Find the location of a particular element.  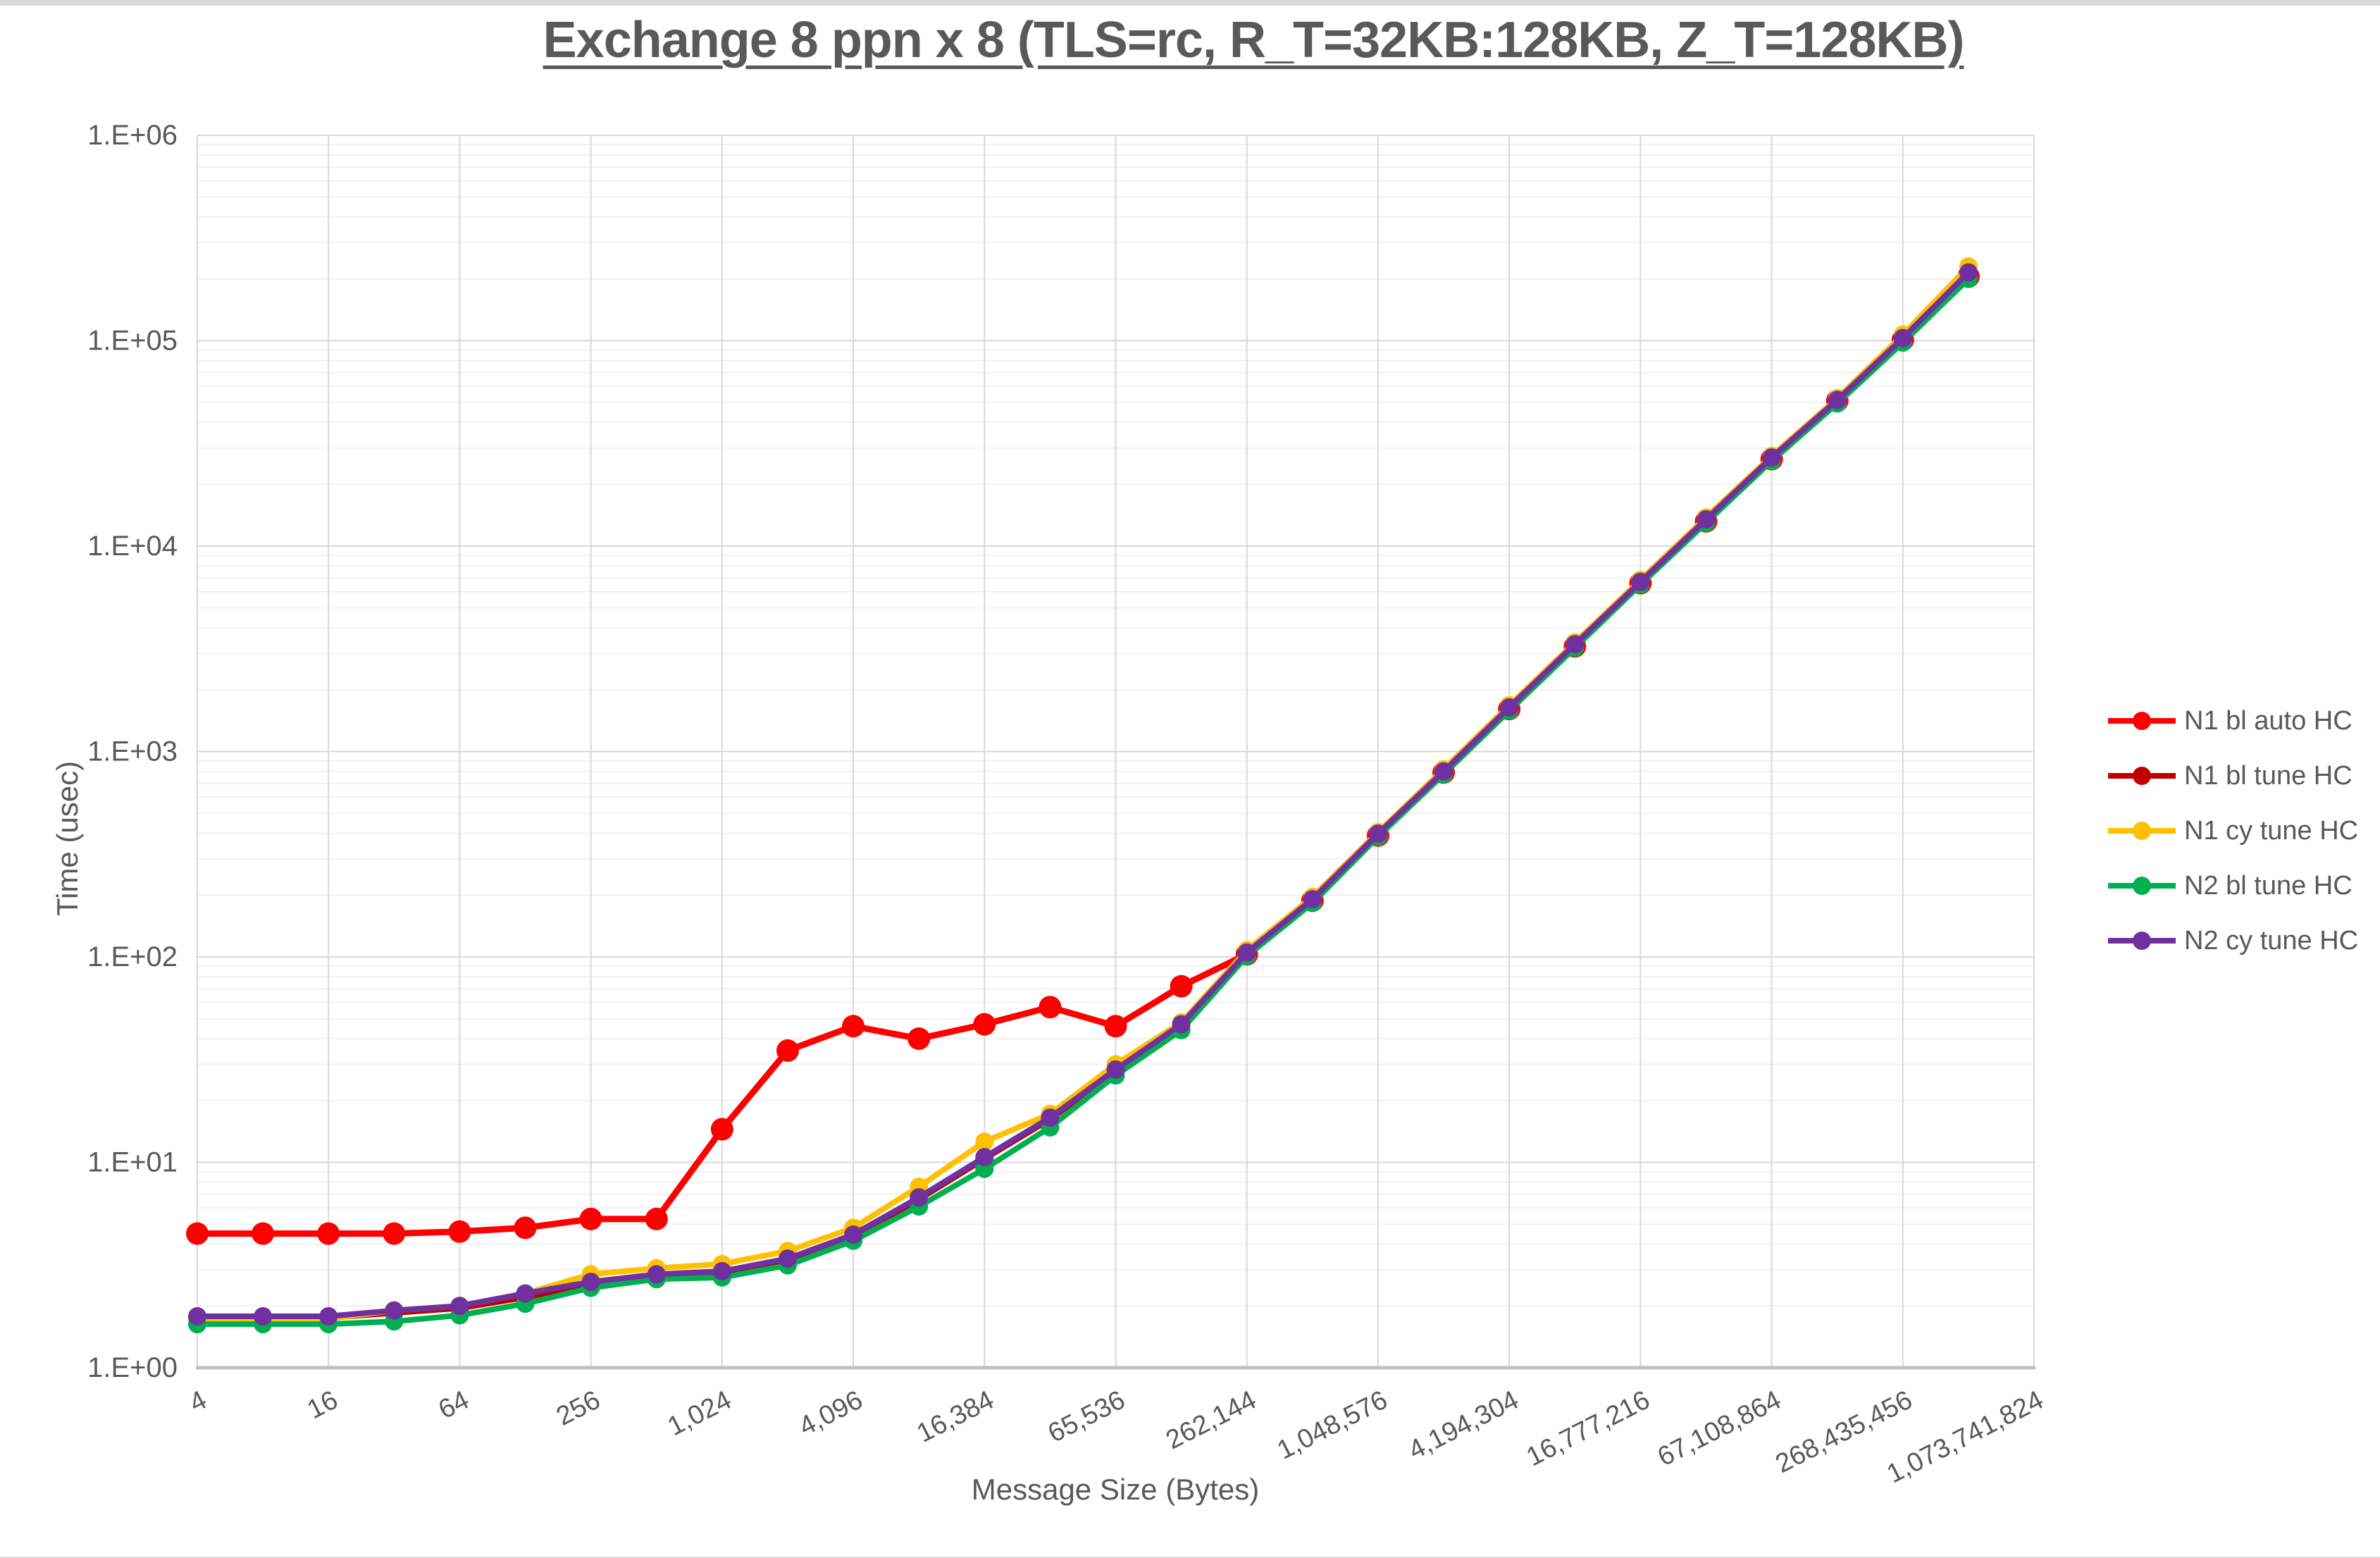

y-tick-label: 1.E+03 is located at coordinates (132, 751).